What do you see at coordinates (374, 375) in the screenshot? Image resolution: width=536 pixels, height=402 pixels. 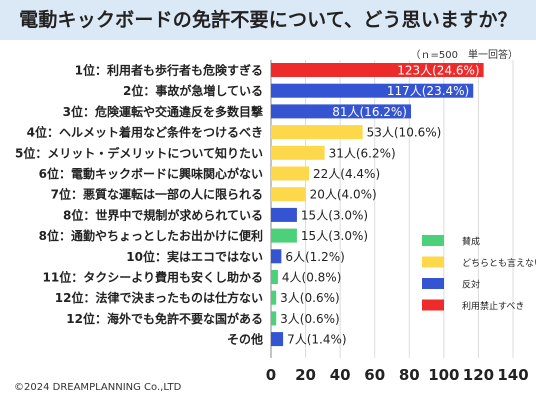 I see `x-tick-label: 60` at bounding box center [374, 375].